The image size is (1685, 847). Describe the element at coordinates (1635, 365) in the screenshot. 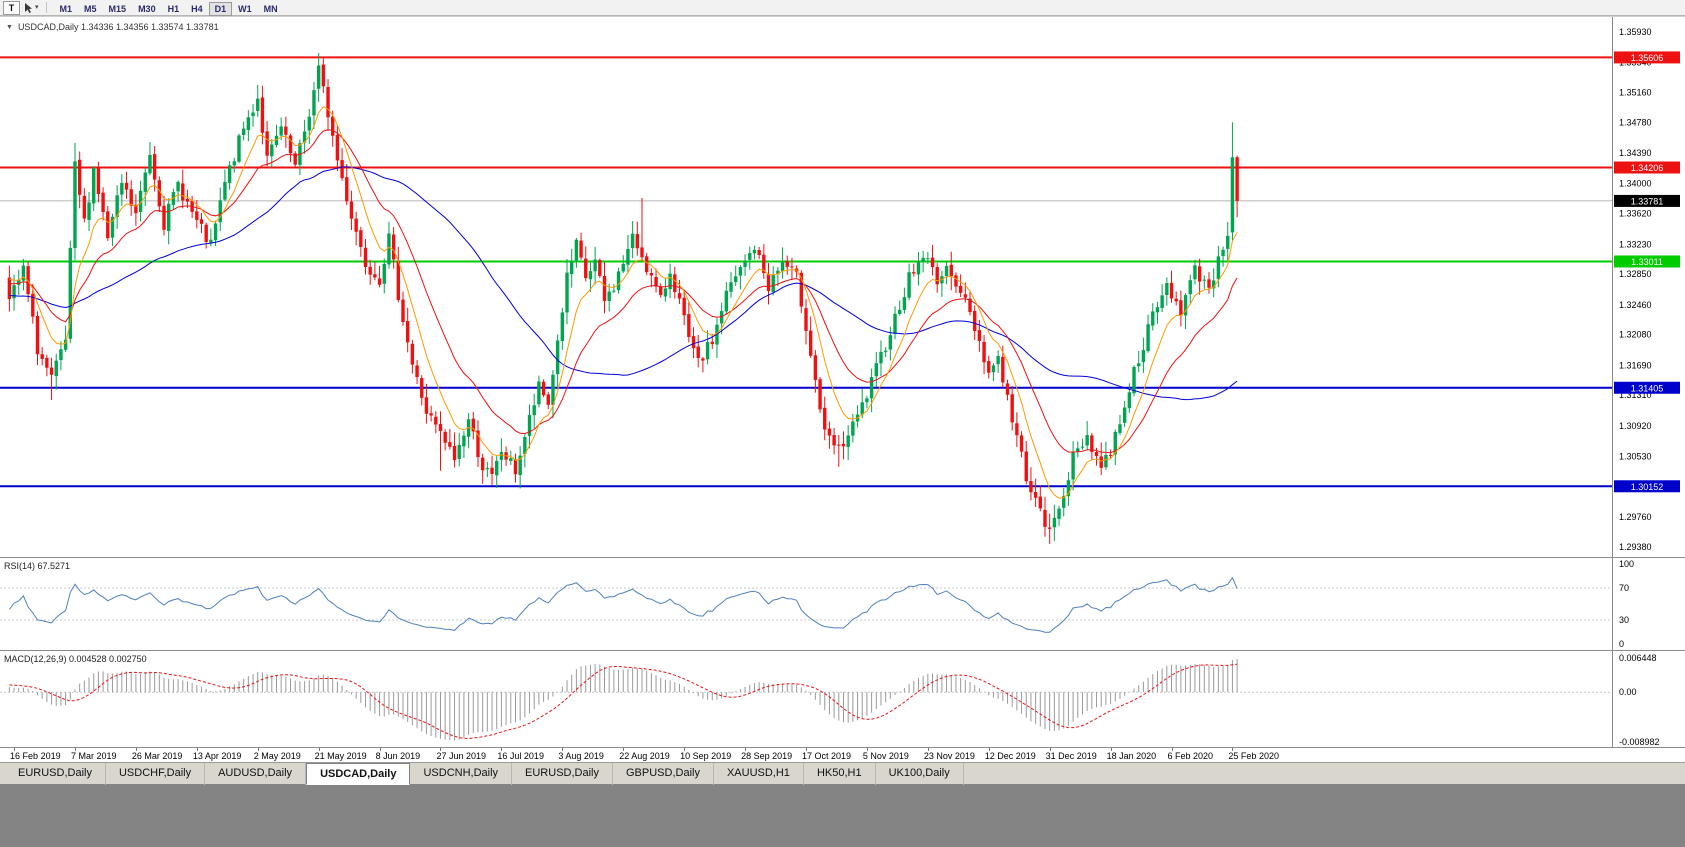

I see `svg-text: 1.31690` at that location.